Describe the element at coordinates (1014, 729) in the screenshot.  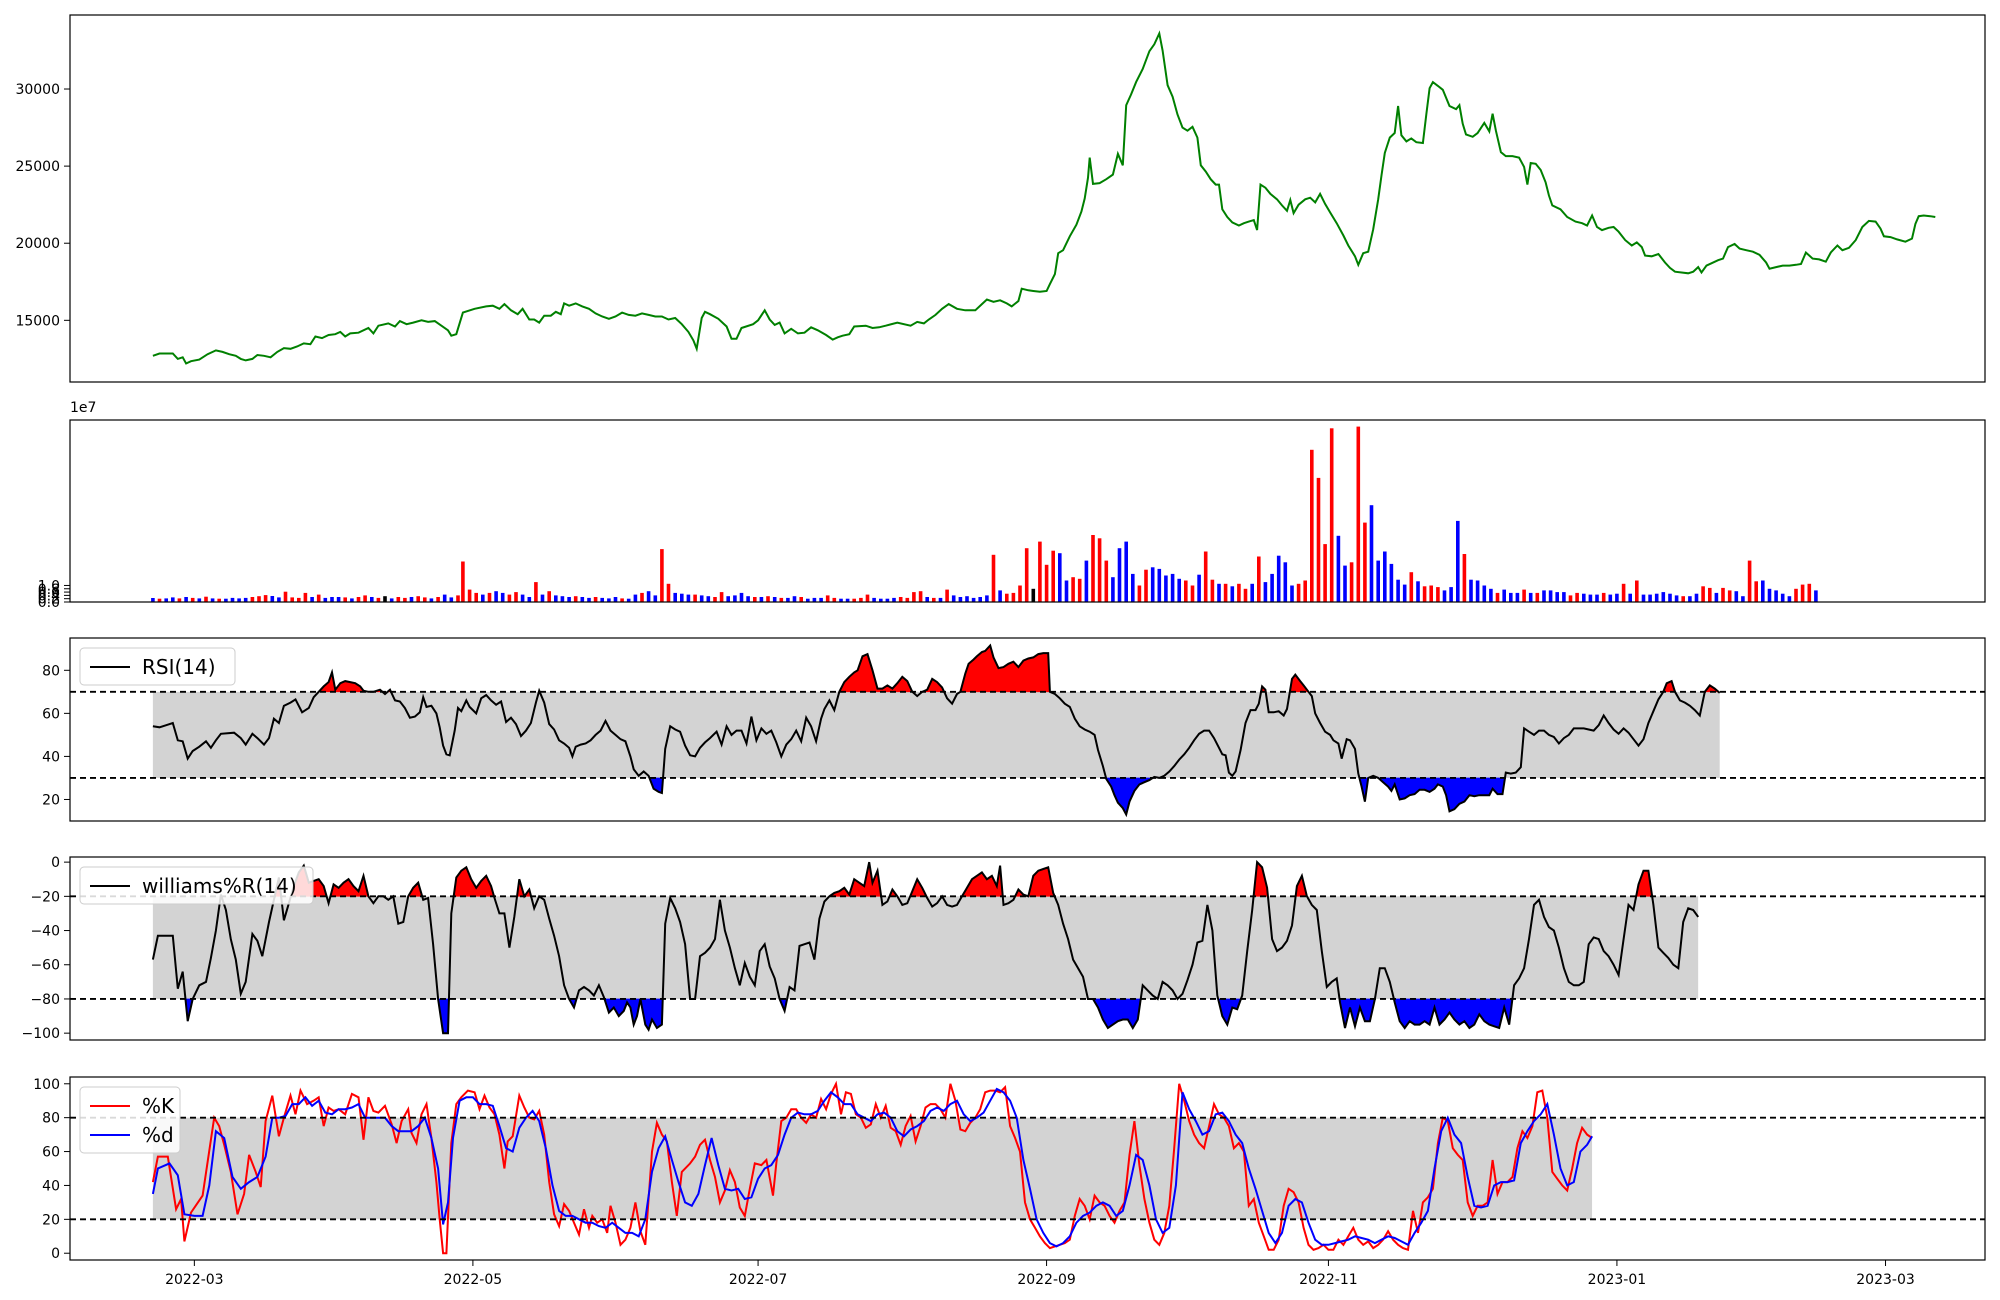
I see `rsi-panel: 20 40 60 80 RSI(14)` at that location.